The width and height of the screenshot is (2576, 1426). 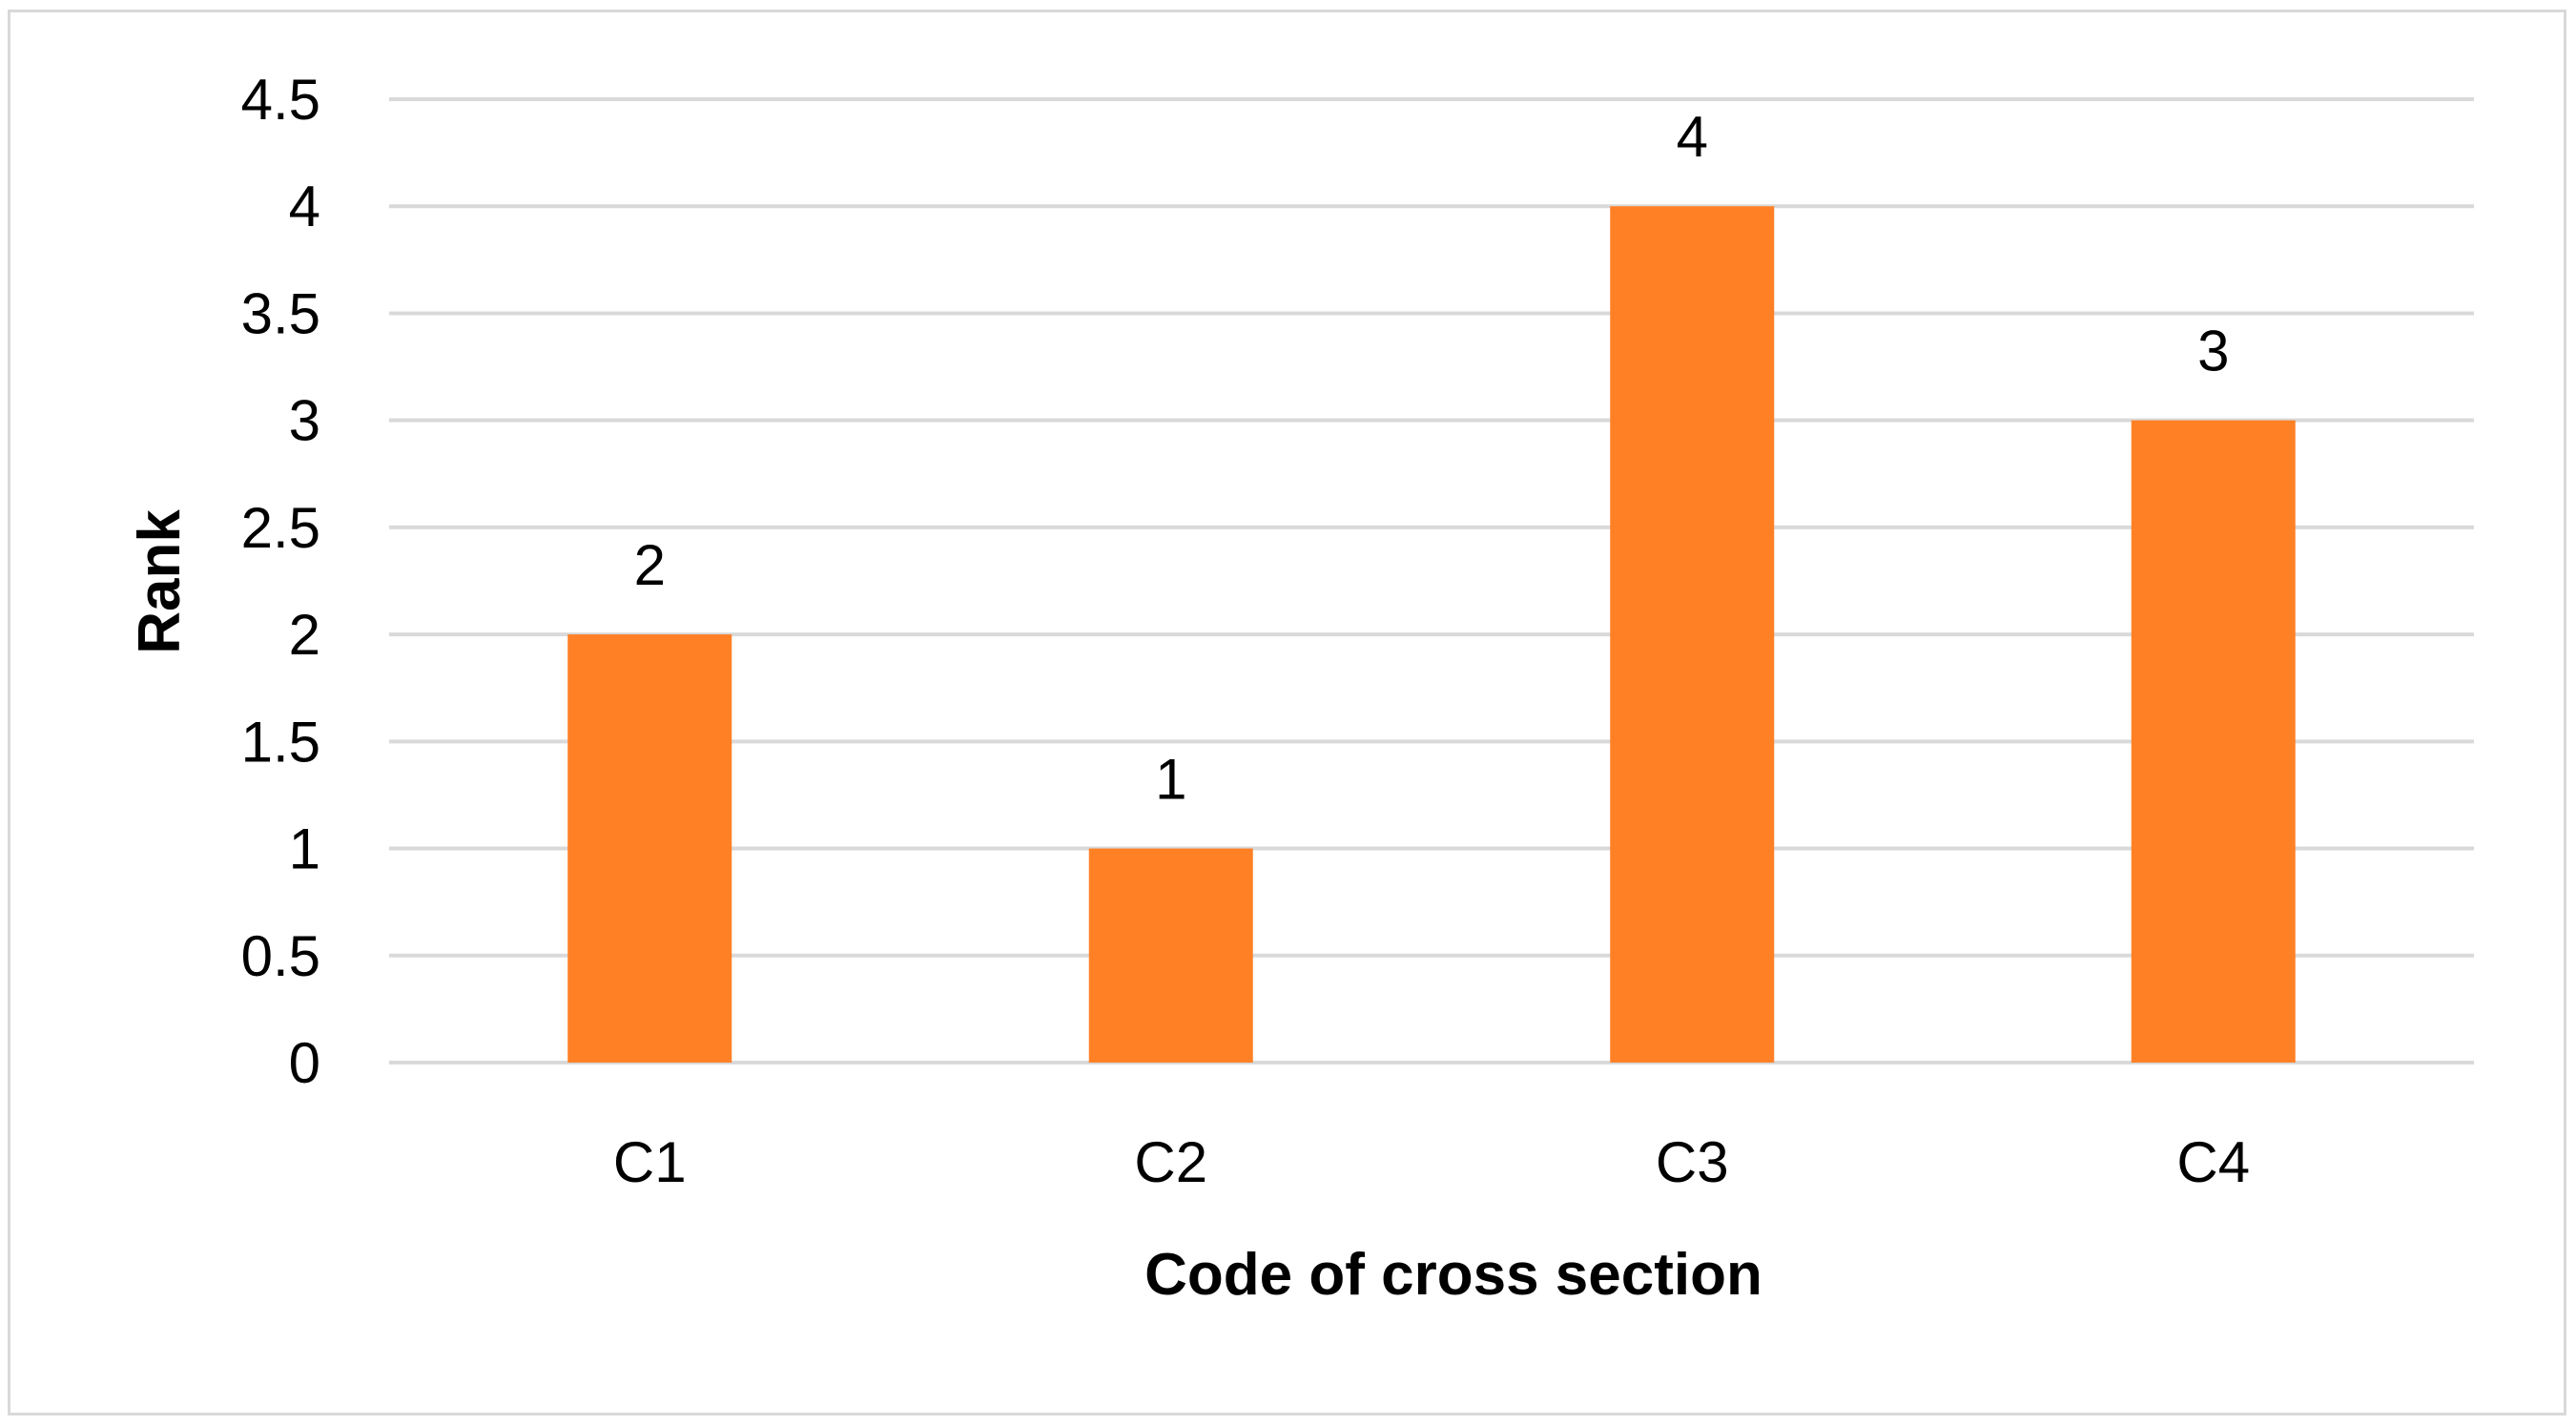 What do you see at coordinates (1170, 1162) in the screenshot?
I see `x-tick-label-C2: C2` at bounding box center [1170, 1162].